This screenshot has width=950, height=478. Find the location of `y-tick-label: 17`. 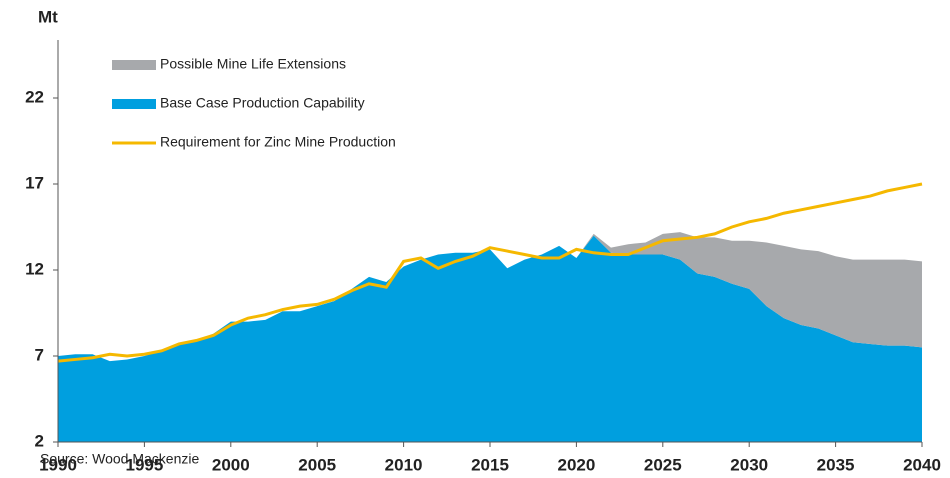

y-tick-label: 17 is located at coordinates (34, 182).